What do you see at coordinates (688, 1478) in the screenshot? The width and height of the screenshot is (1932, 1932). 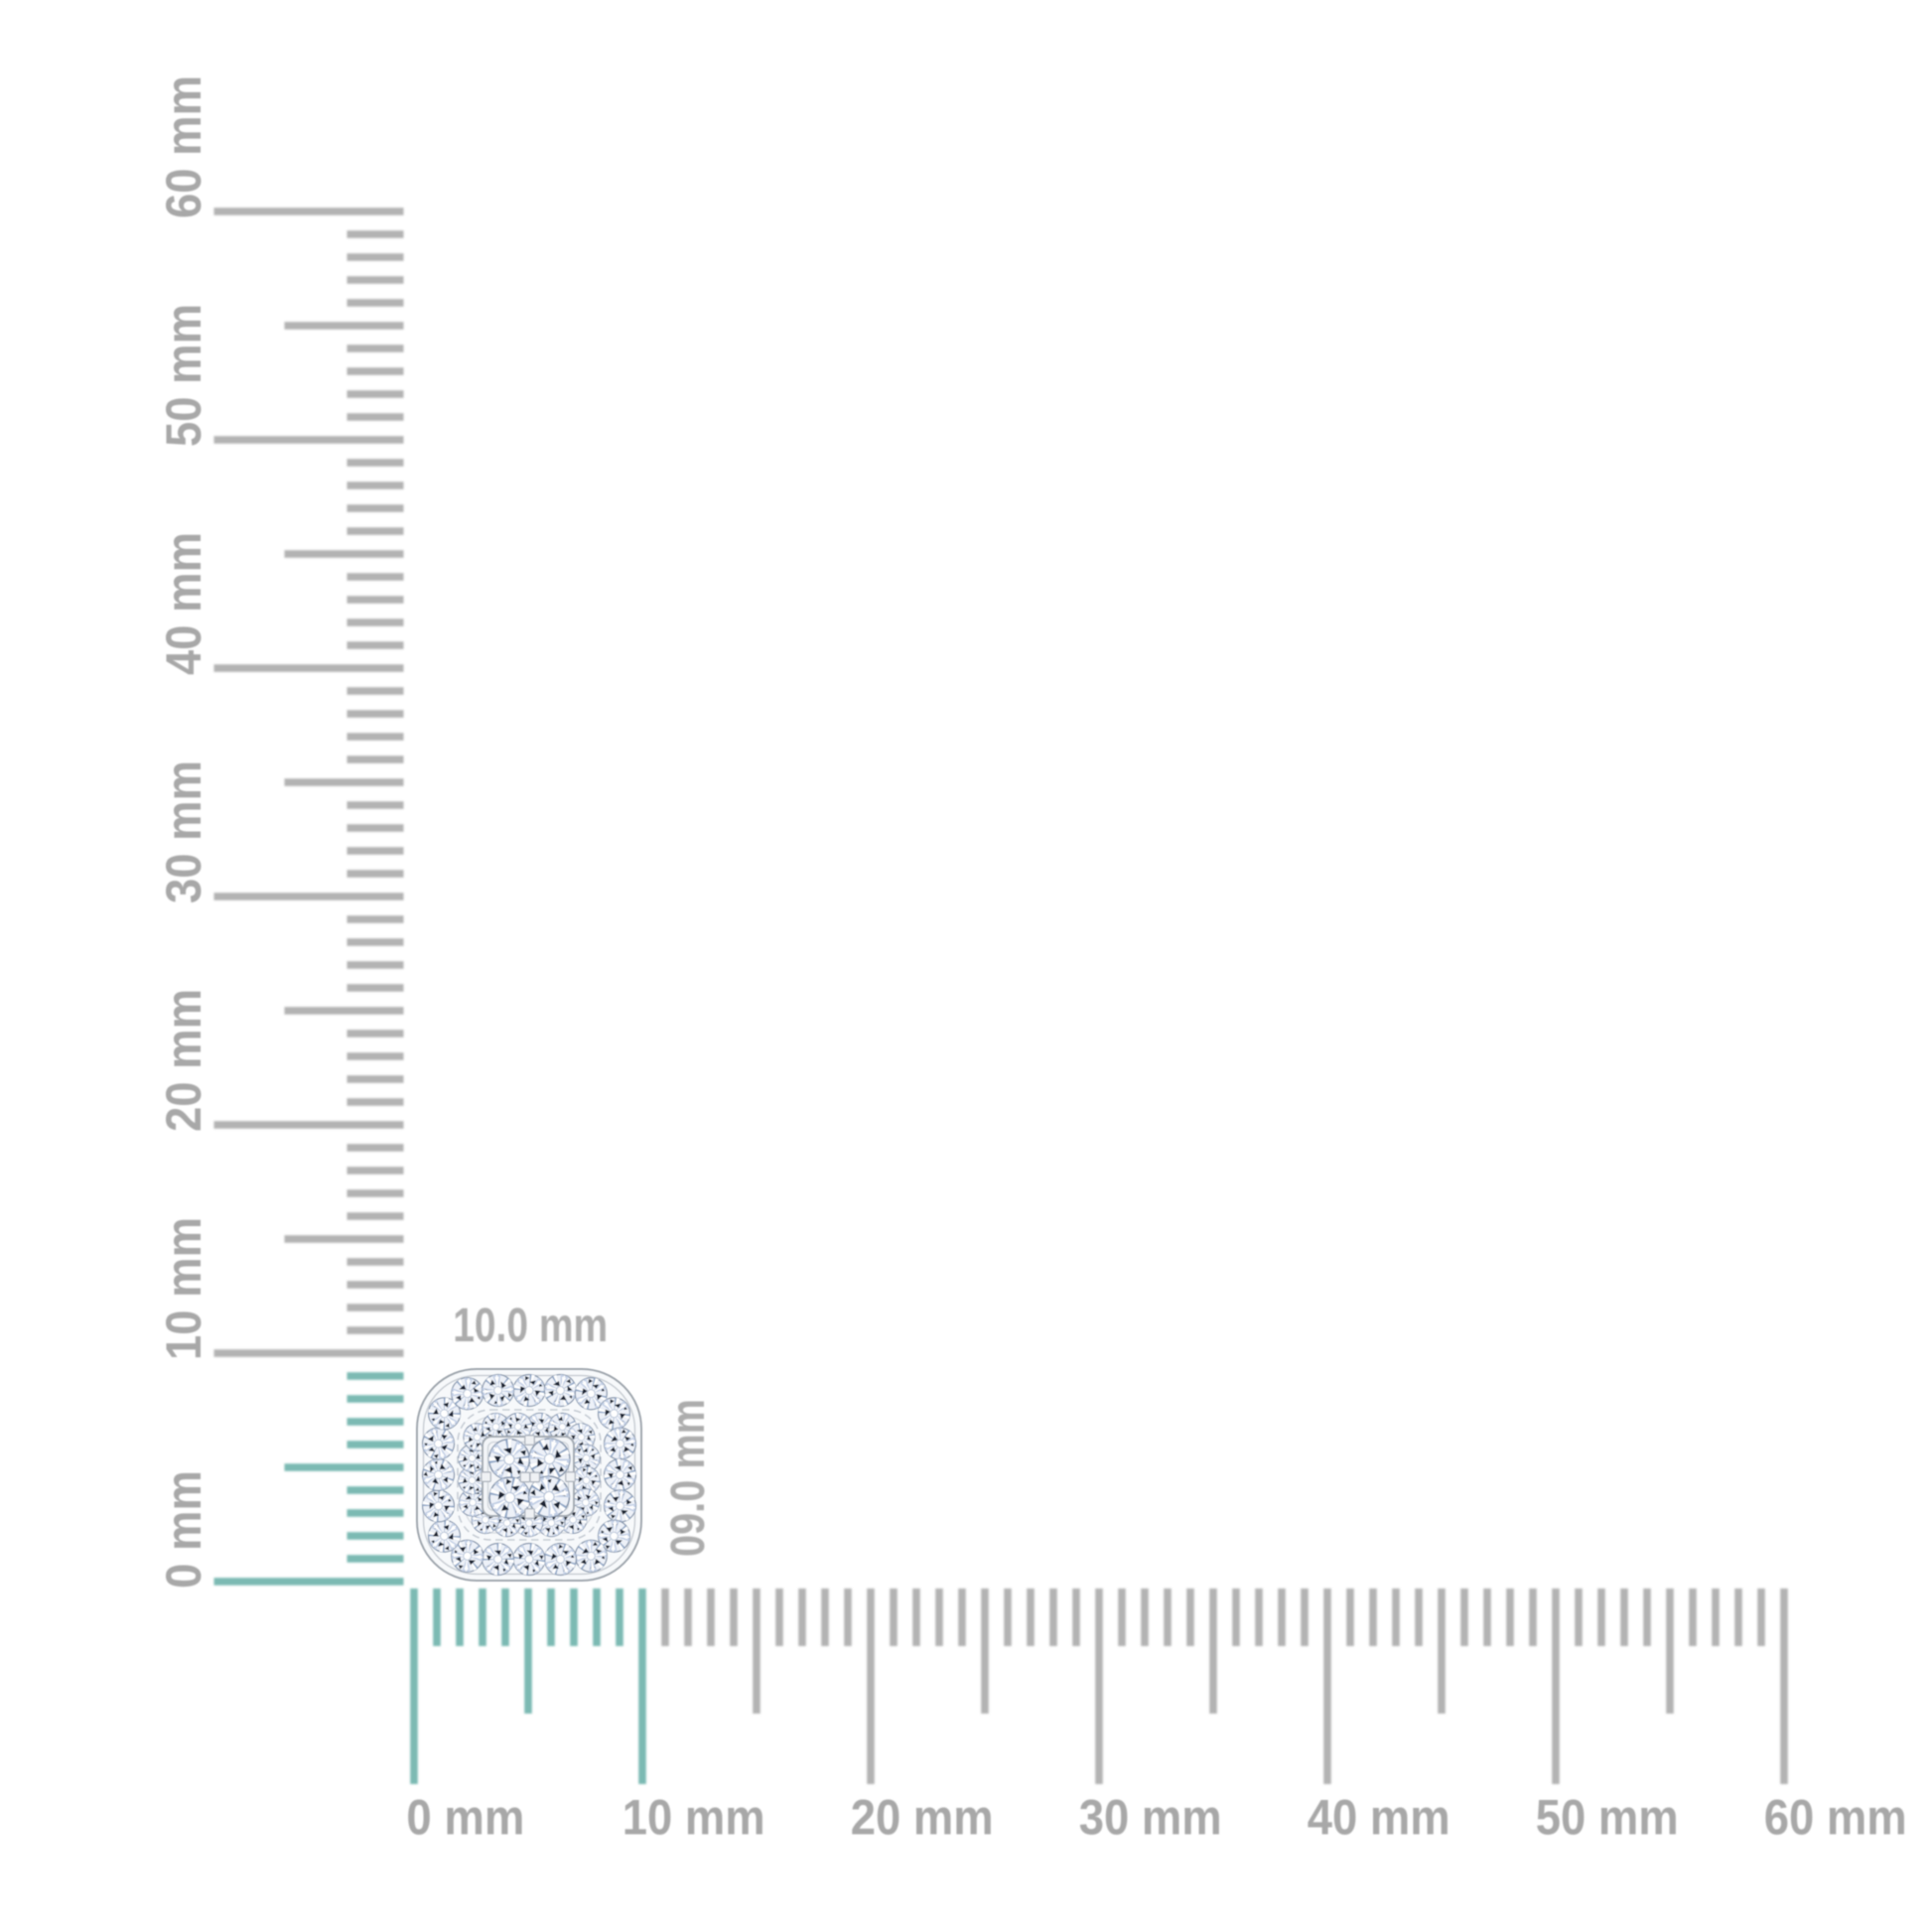 I see `svg-text: 09.0 mm` at bounding box center [688, 1478].